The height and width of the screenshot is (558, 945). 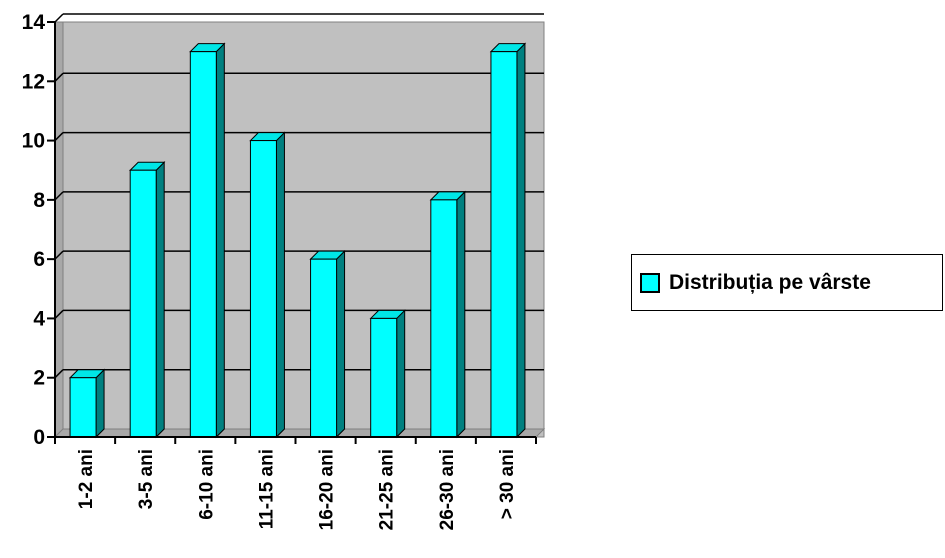 I want to click on legend: Distribuția pe vârste, so click(x=787, y=282).